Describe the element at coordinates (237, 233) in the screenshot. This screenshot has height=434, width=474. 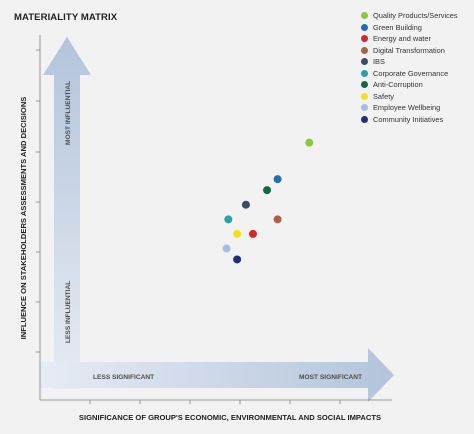
I see `point-safety` at that location.